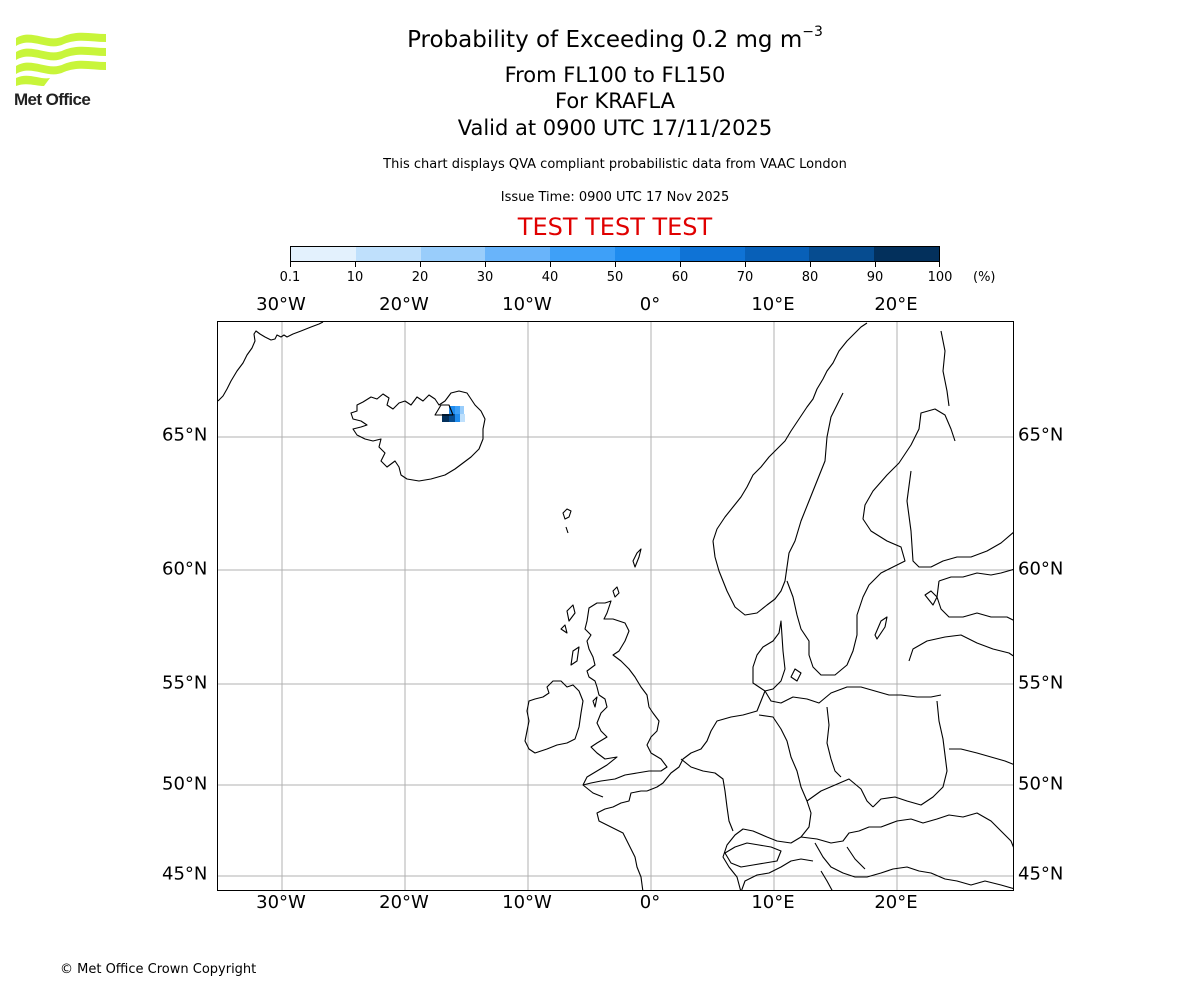 The width and height of the screenshot is (1200, 1000). Describe the element at coordinates (650, 902) in the screenshot. I see `lon-label-bottom: 0°` at that location.